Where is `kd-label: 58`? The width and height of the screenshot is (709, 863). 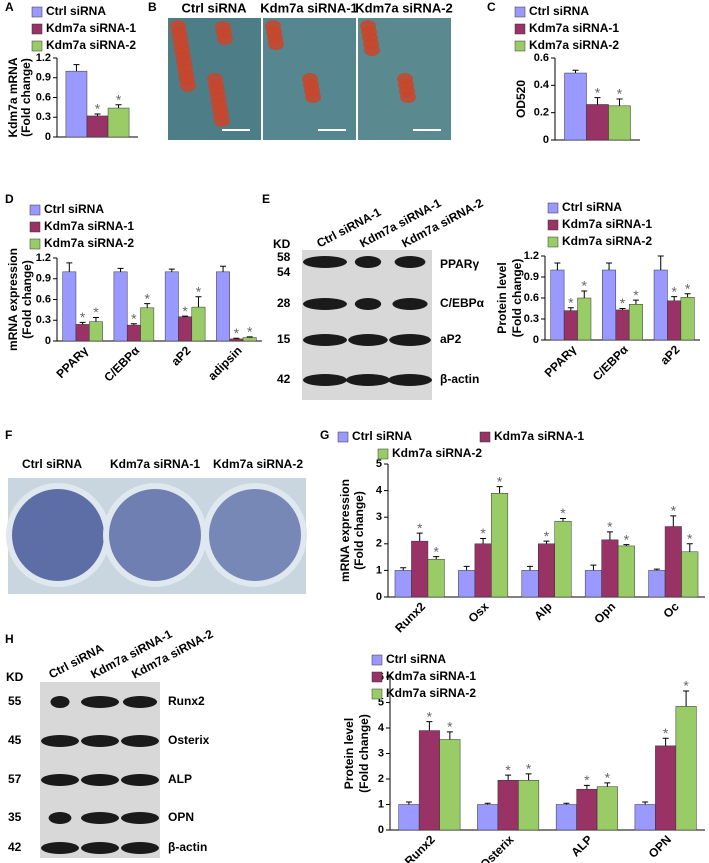
kd-label: 58 is located at coordinates (284, 257).